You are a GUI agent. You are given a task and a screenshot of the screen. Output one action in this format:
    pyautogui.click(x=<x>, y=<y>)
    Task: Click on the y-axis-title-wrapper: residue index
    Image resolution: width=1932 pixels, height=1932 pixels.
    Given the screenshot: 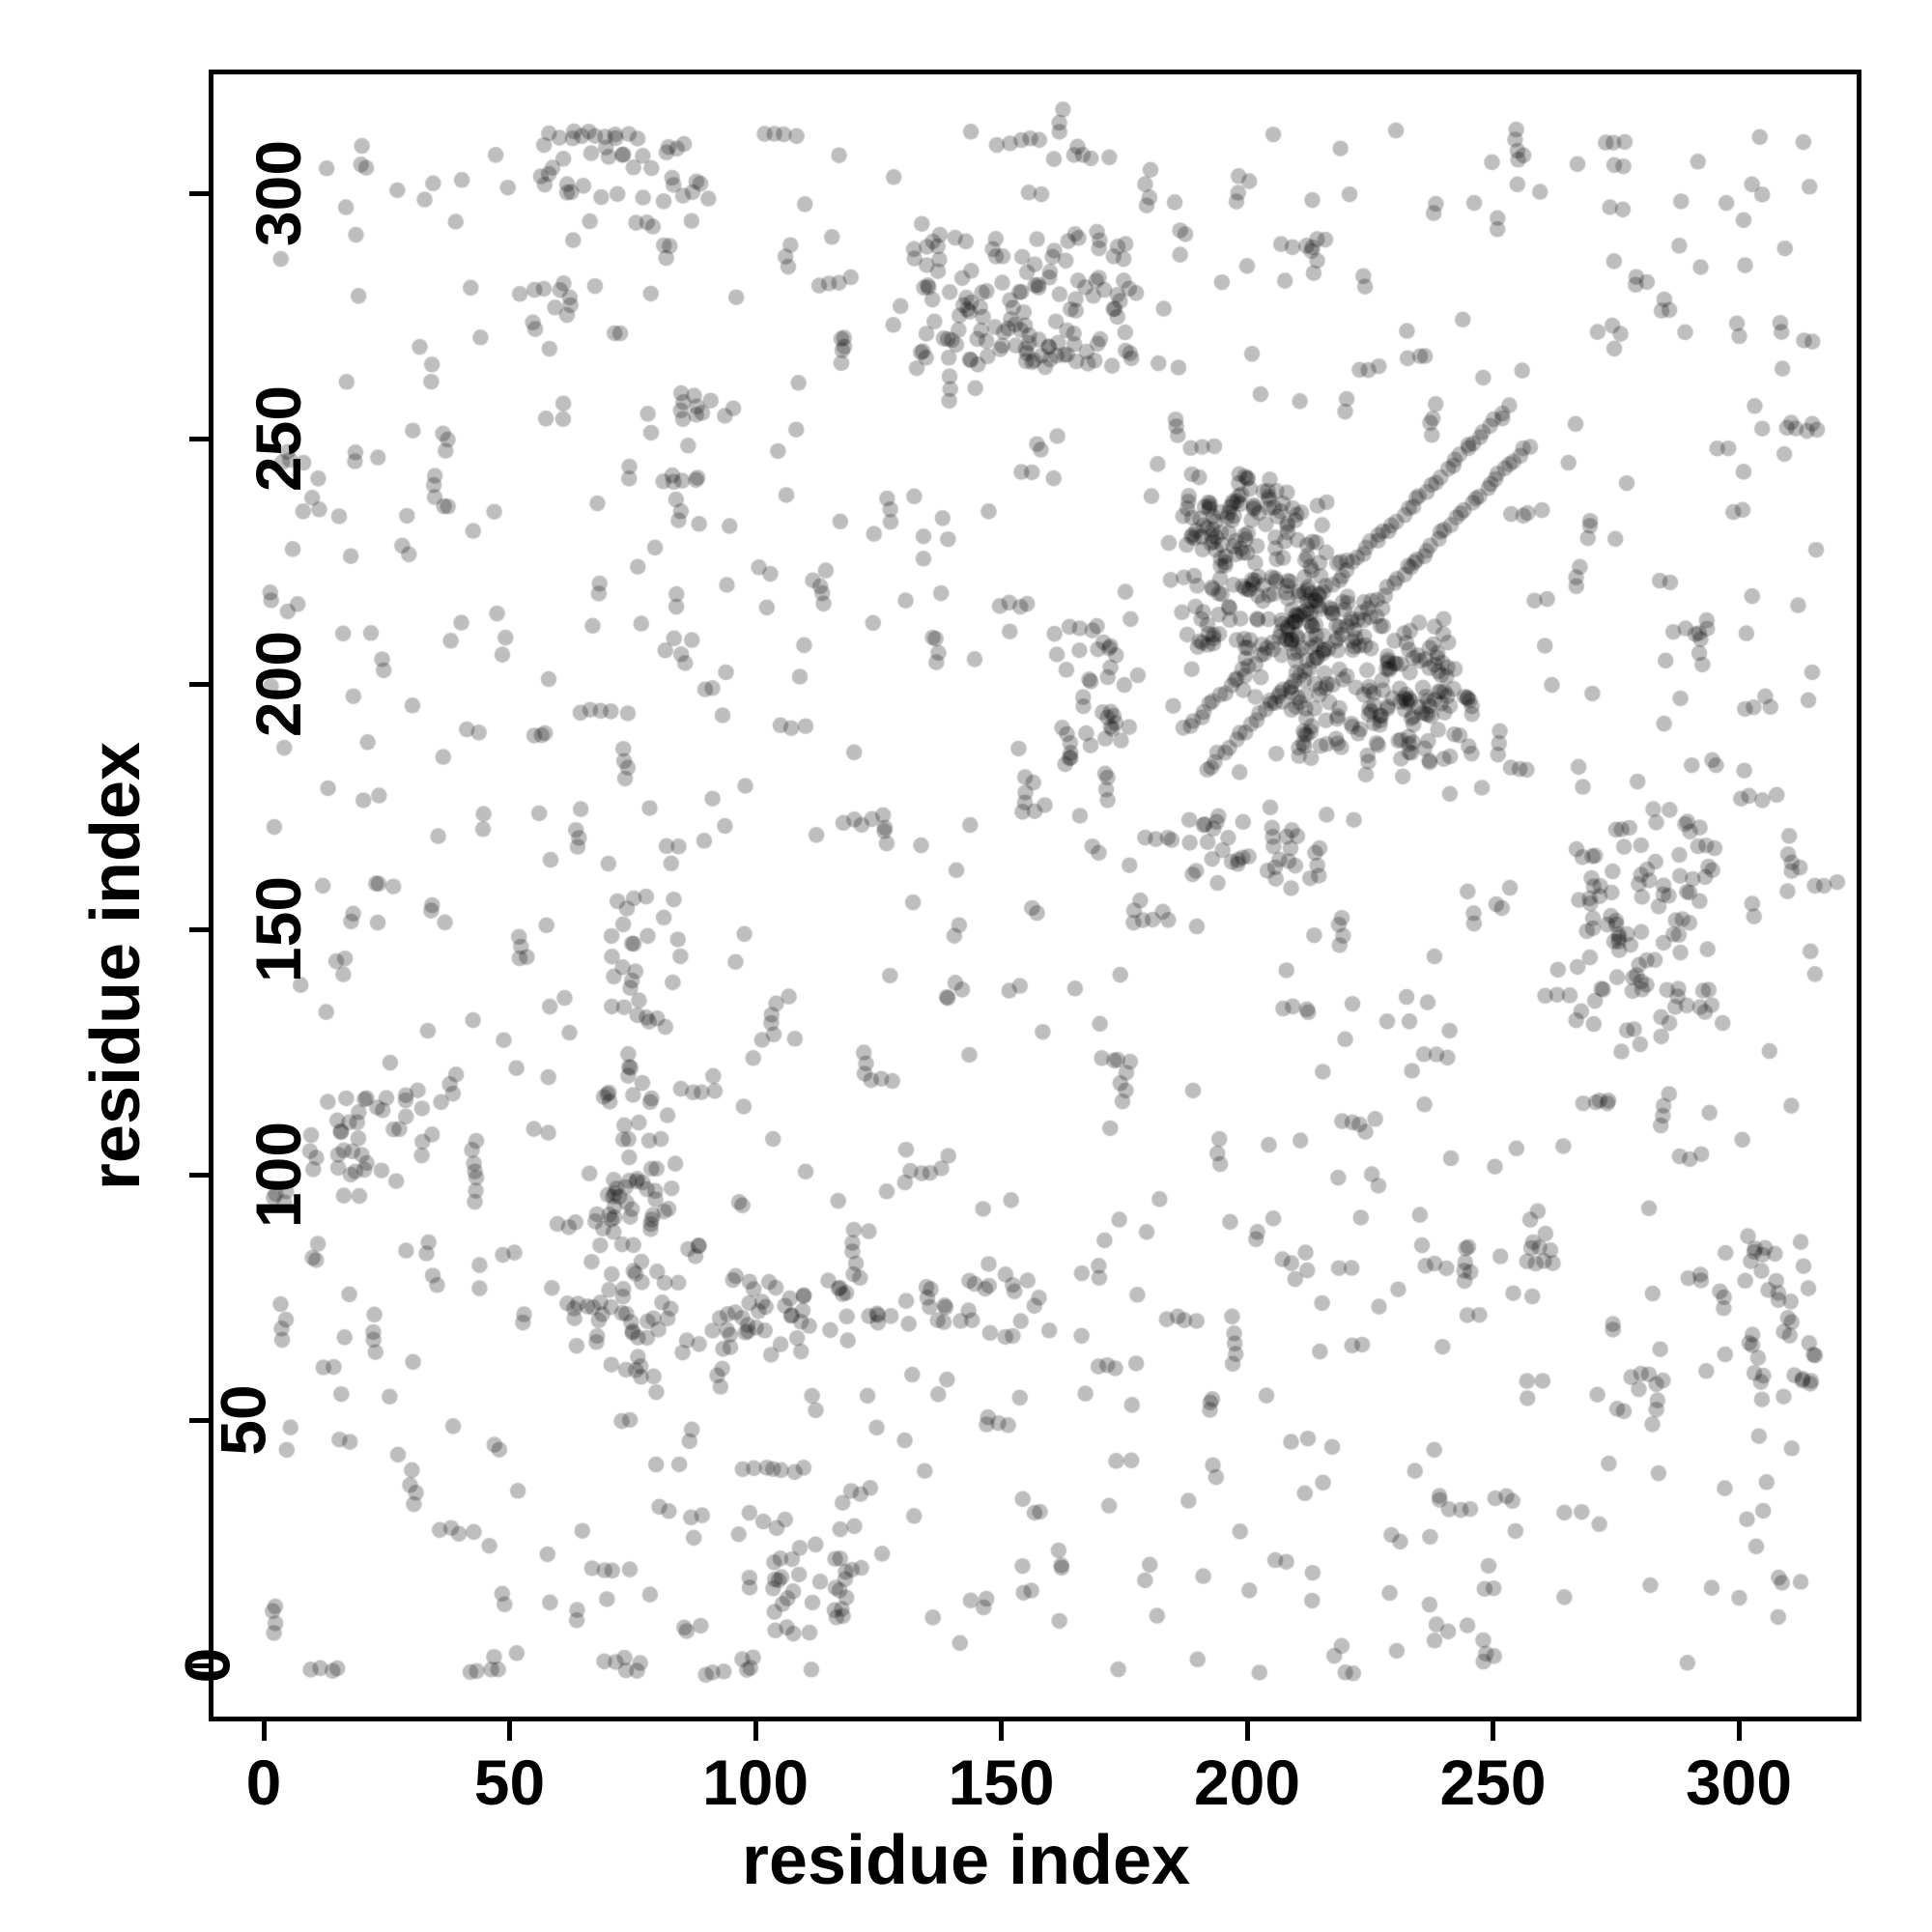 What is the action you would take?
    pyautogui.click(x=106, y=966)
    